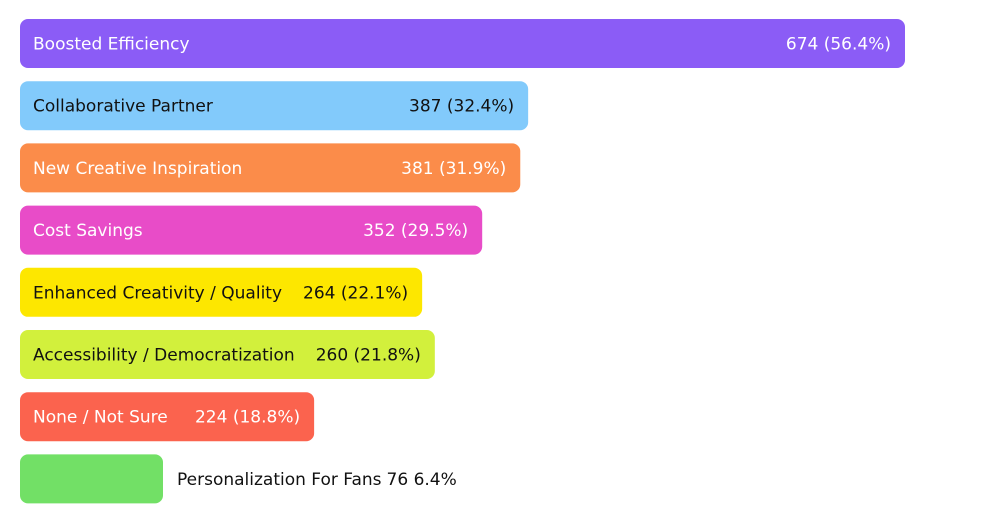  I want to click on value-label: 76 6.4%, so click(422, 480).